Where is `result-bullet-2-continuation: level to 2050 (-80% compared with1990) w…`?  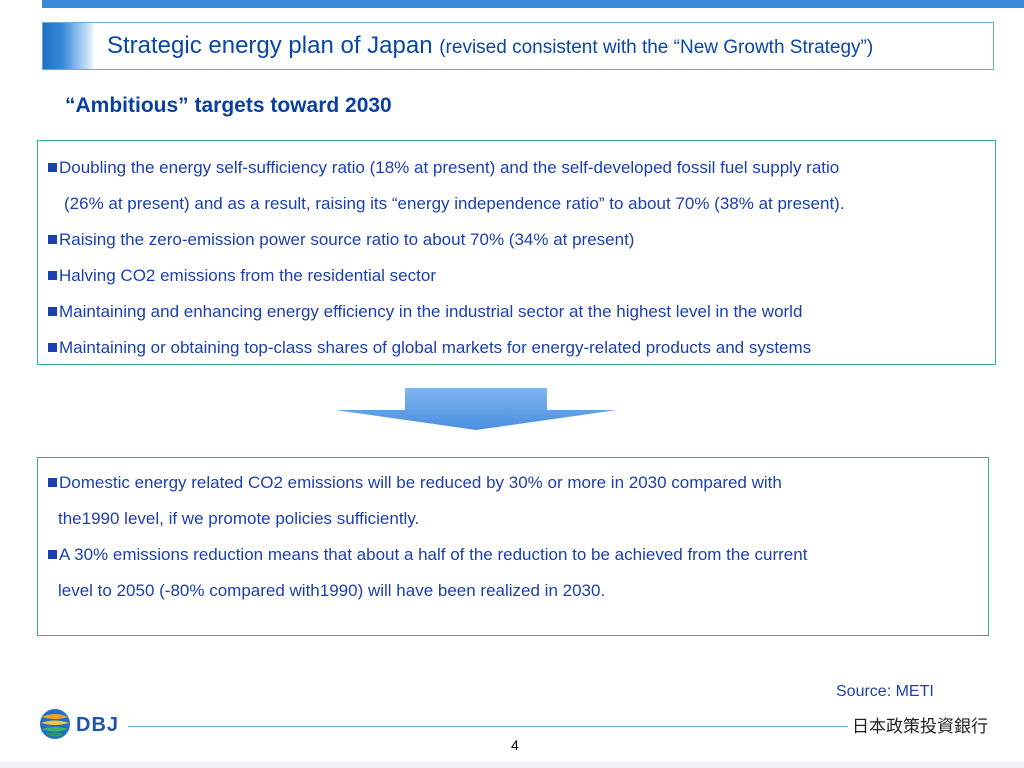
result-bullet-2-continuation: level to 2050 (-80% compared with1990) w… is located at coordinates (332, 590).